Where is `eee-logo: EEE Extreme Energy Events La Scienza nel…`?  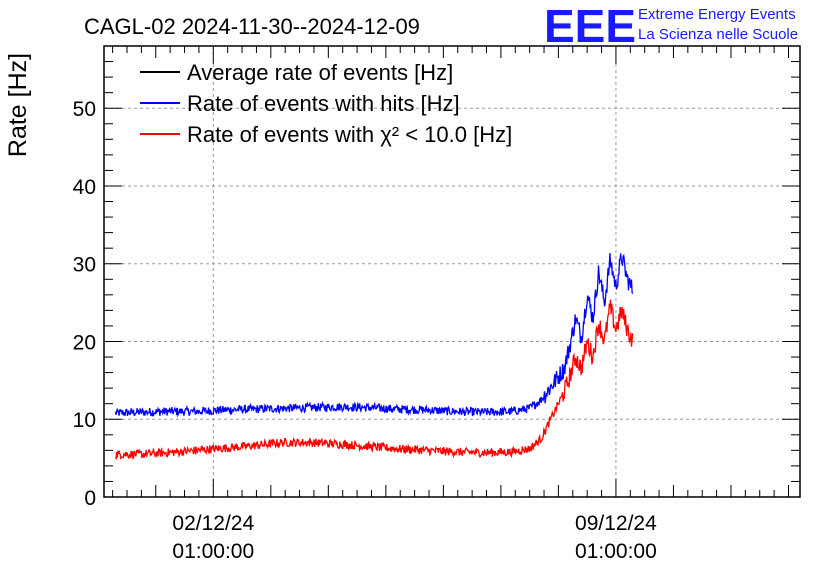 eee-logo: EEE Extreme Energy Events La Scienza nel… is located at coordinates (671, 26).